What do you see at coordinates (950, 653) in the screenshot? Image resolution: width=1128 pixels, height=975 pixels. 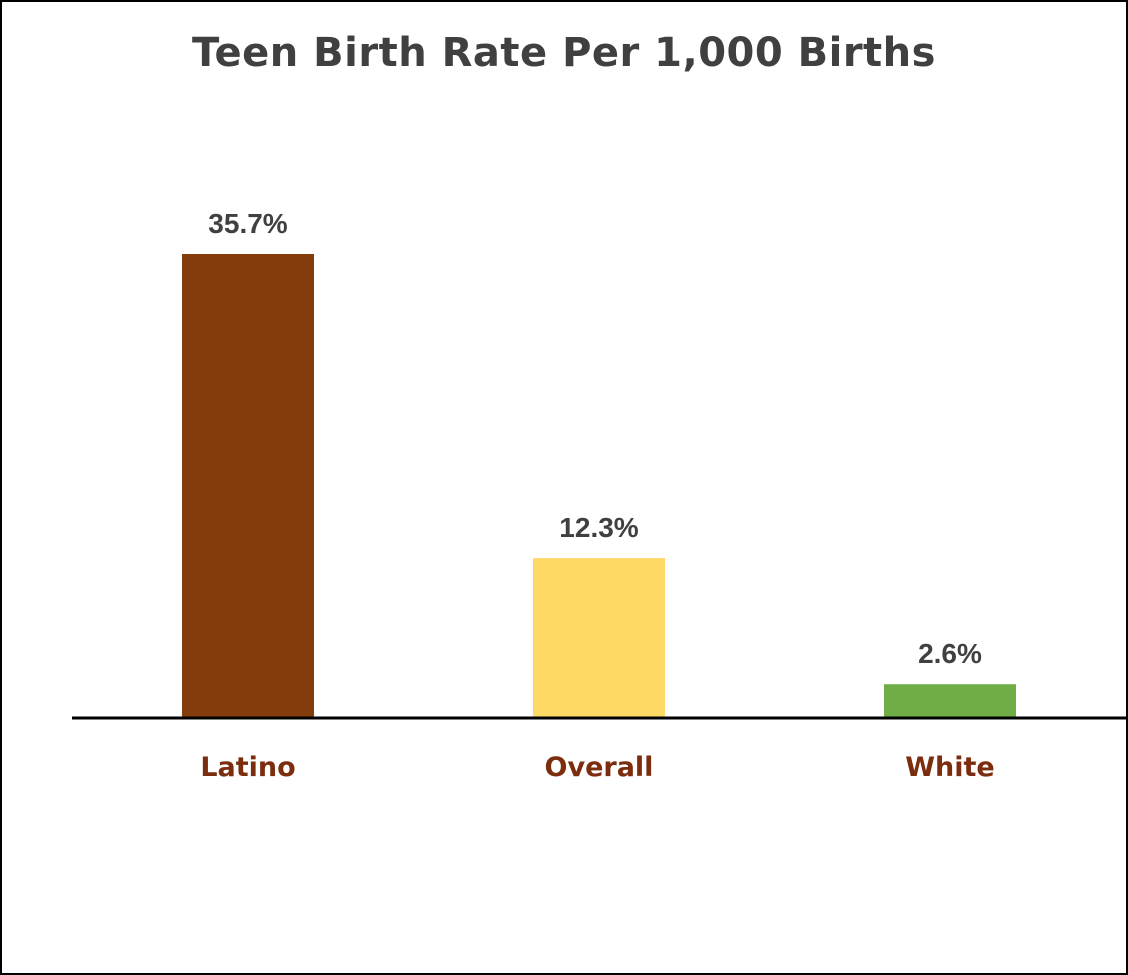 I see `data-label-white: 2.6%` at bounding box center [950, 653].